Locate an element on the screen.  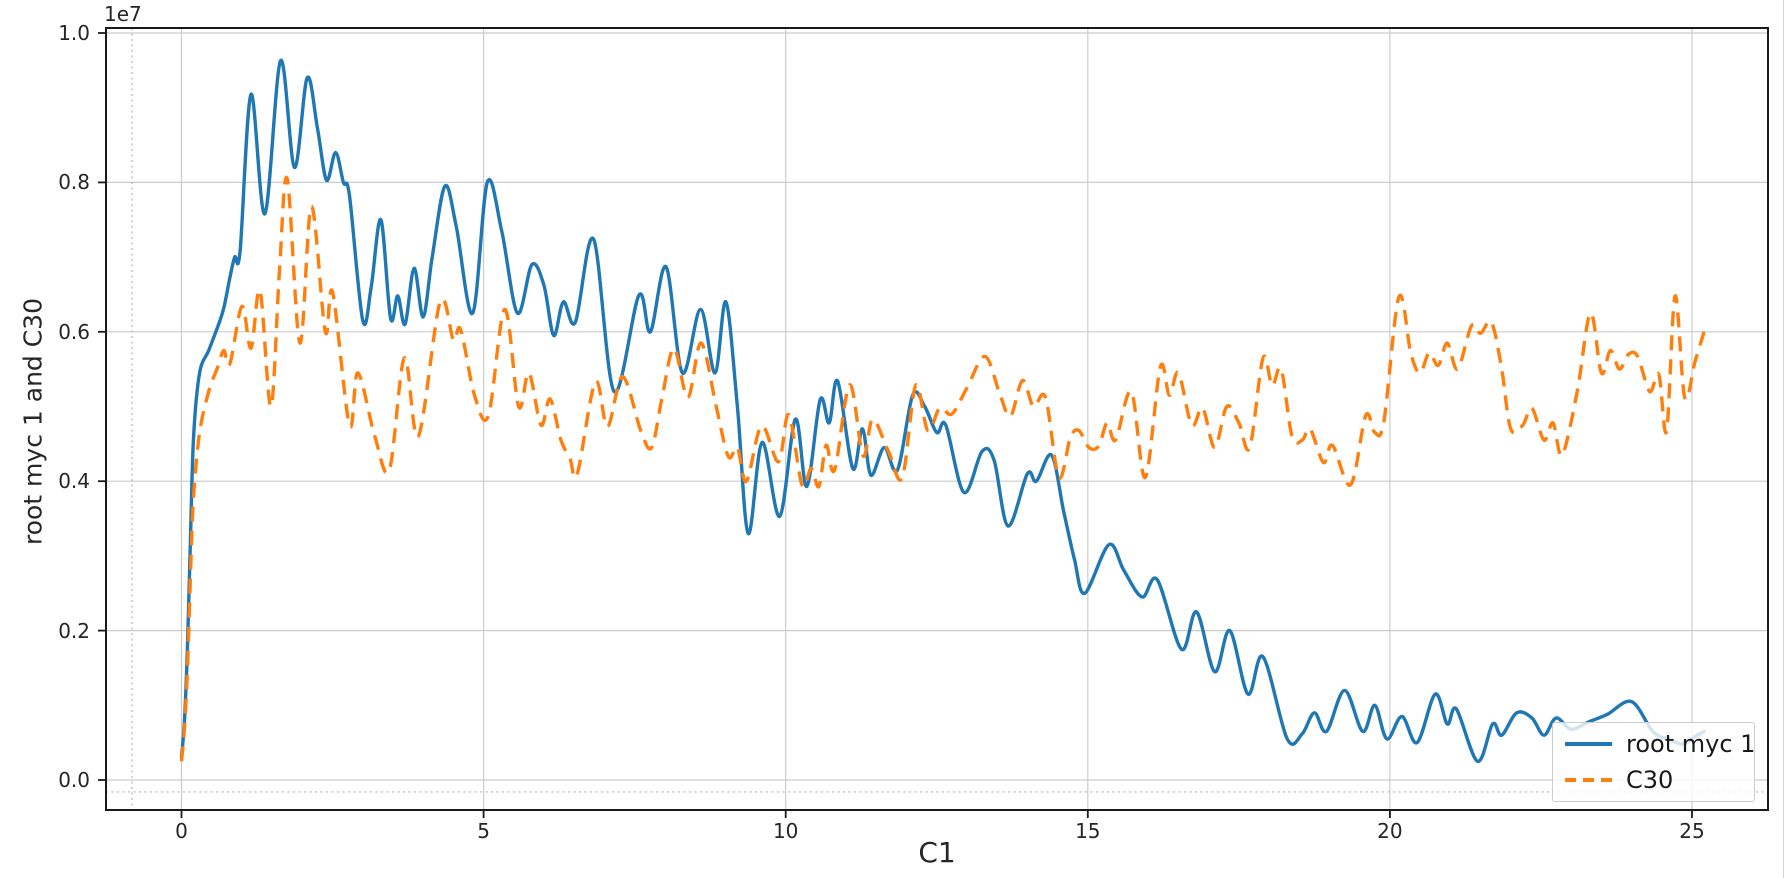
legend-item-root-myc-1: root myc 1 is located at coordinates (1654, 744).